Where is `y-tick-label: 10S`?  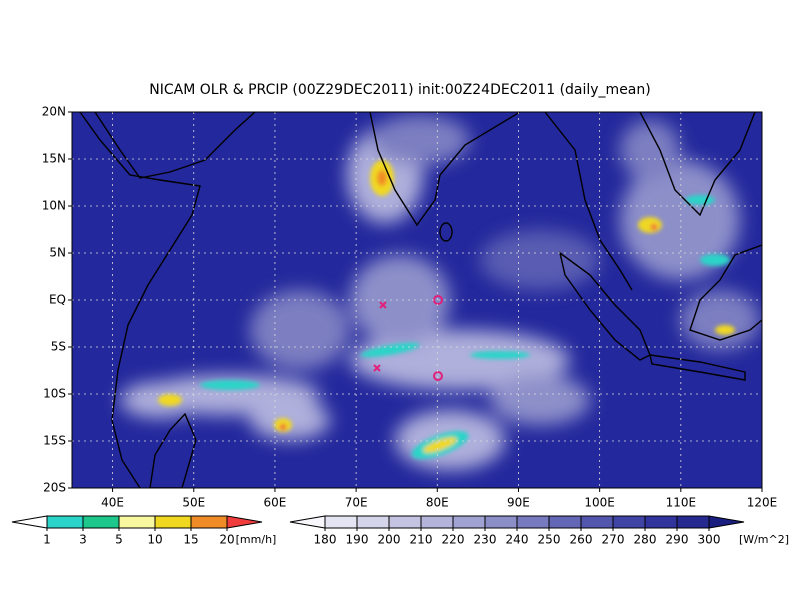 y-tick-label: 10S is located at coordinates (54, 394).